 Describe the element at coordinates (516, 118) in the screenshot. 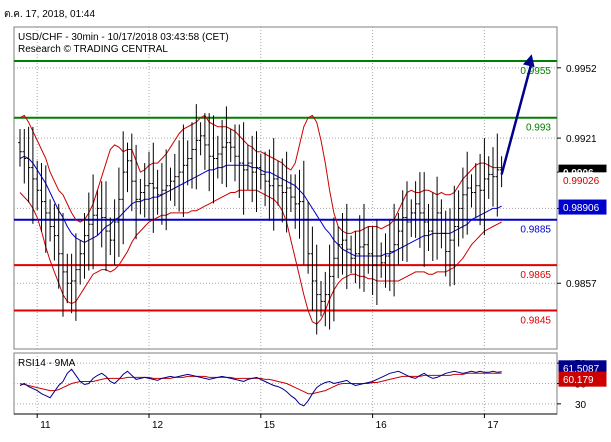

I see `forecast-arrow-shaft` at that location.